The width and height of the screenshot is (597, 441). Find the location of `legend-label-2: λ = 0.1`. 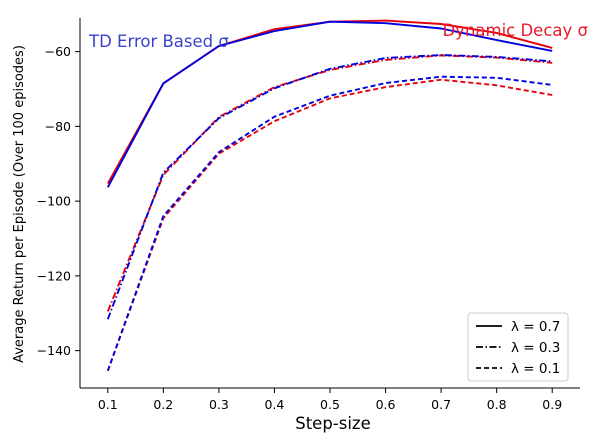

legend-label-2: λ = 0.1 is located at coordinates (535, 369).